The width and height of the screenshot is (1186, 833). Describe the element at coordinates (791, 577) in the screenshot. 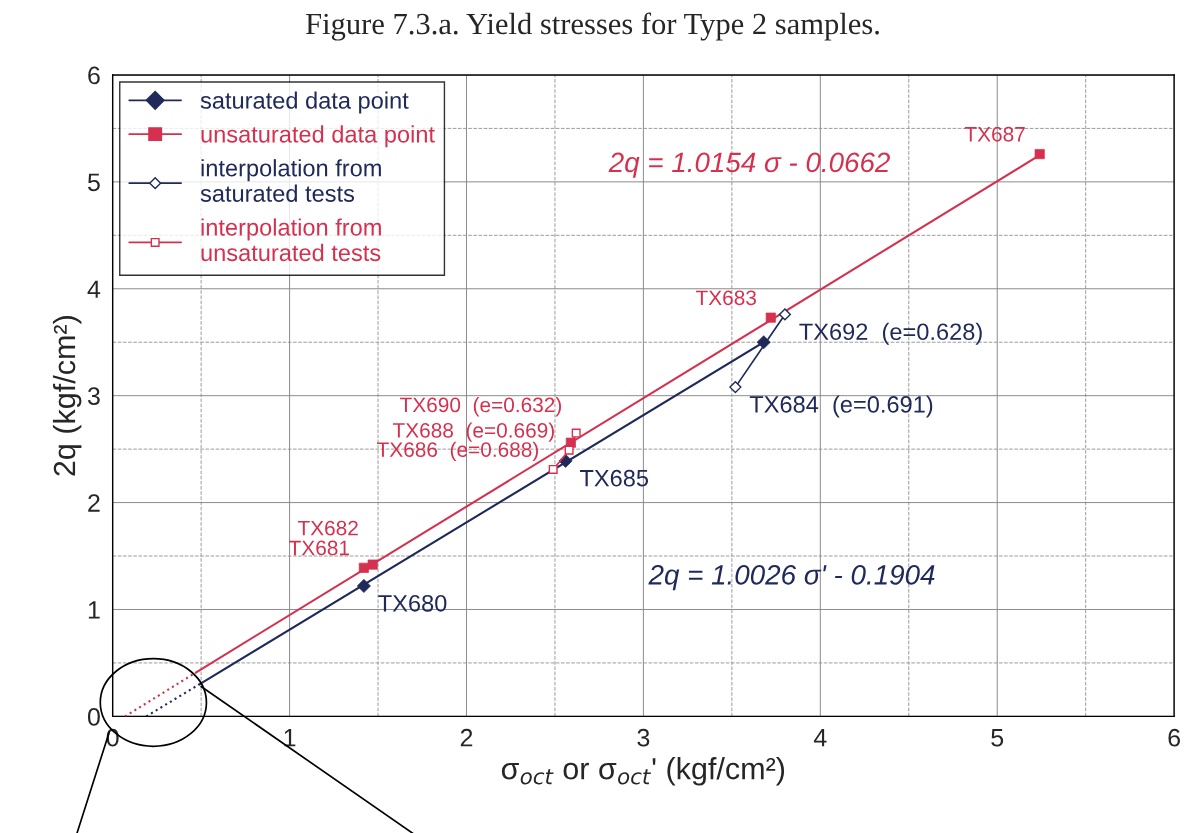

I see `annotation: 2q = 1.0026 σ' - 0.1904` at that location.